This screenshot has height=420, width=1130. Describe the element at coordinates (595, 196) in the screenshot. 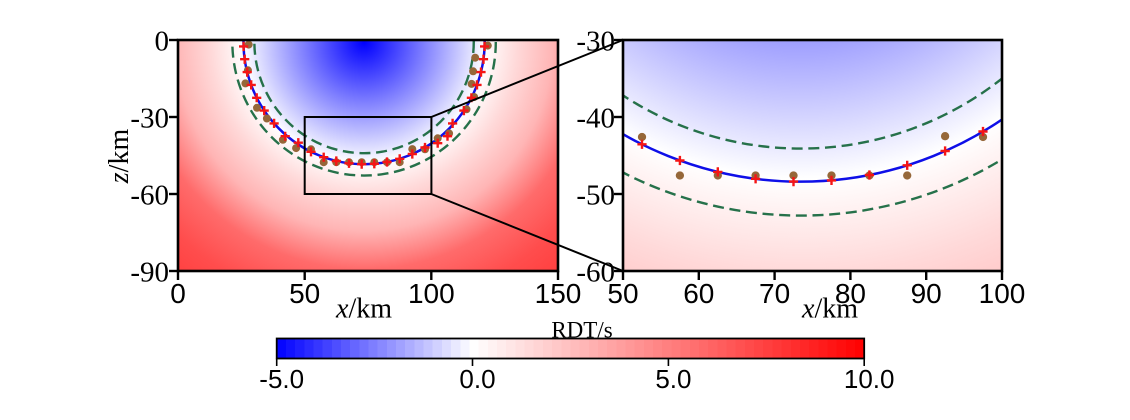

I see `svg-text: -50` at that location.